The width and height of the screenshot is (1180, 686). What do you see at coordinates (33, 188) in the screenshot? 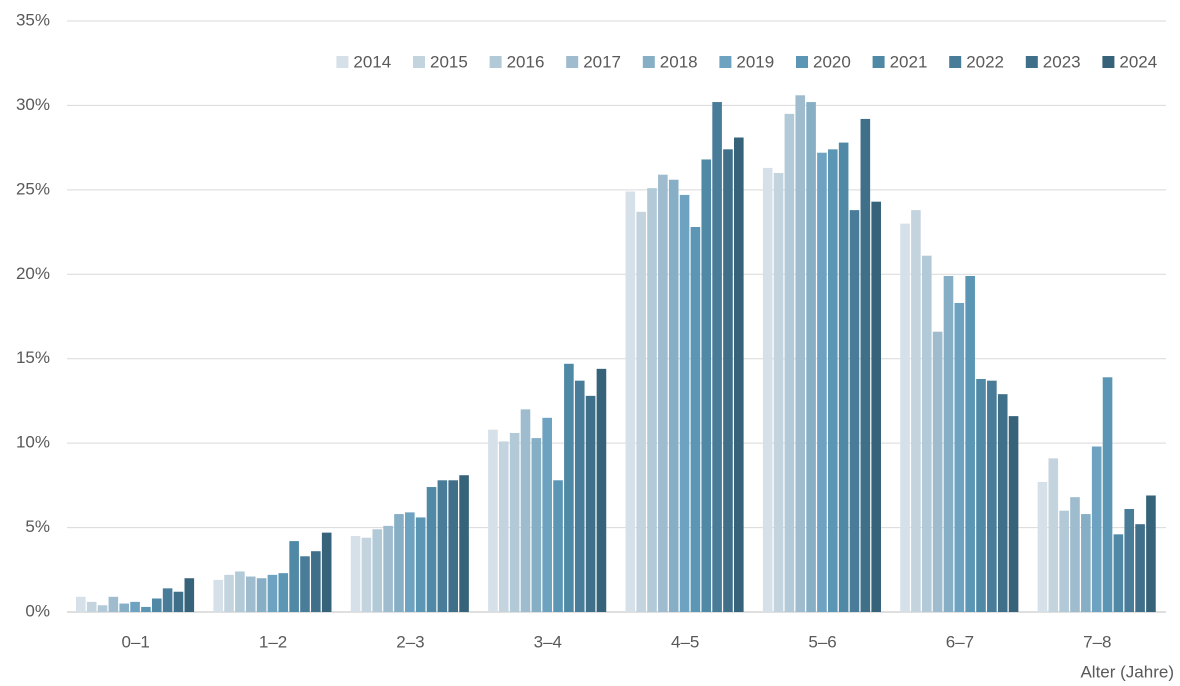
I see `y-tick-label: 25%` at bounding box center [33, 188].